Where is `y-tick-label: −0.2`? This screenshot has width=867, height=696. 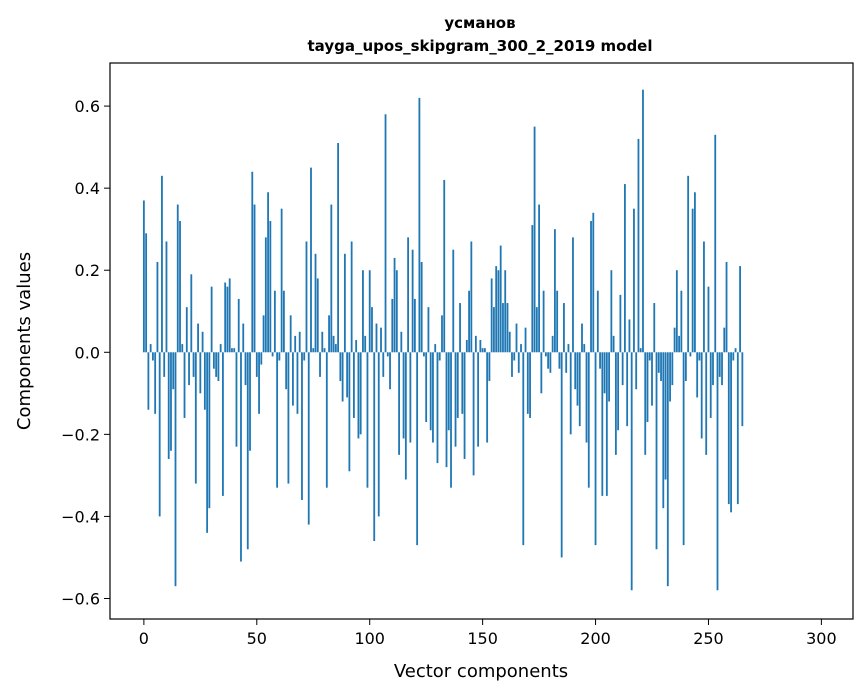
y-tick-label: −0.2 is located at coordinates (80, 434).